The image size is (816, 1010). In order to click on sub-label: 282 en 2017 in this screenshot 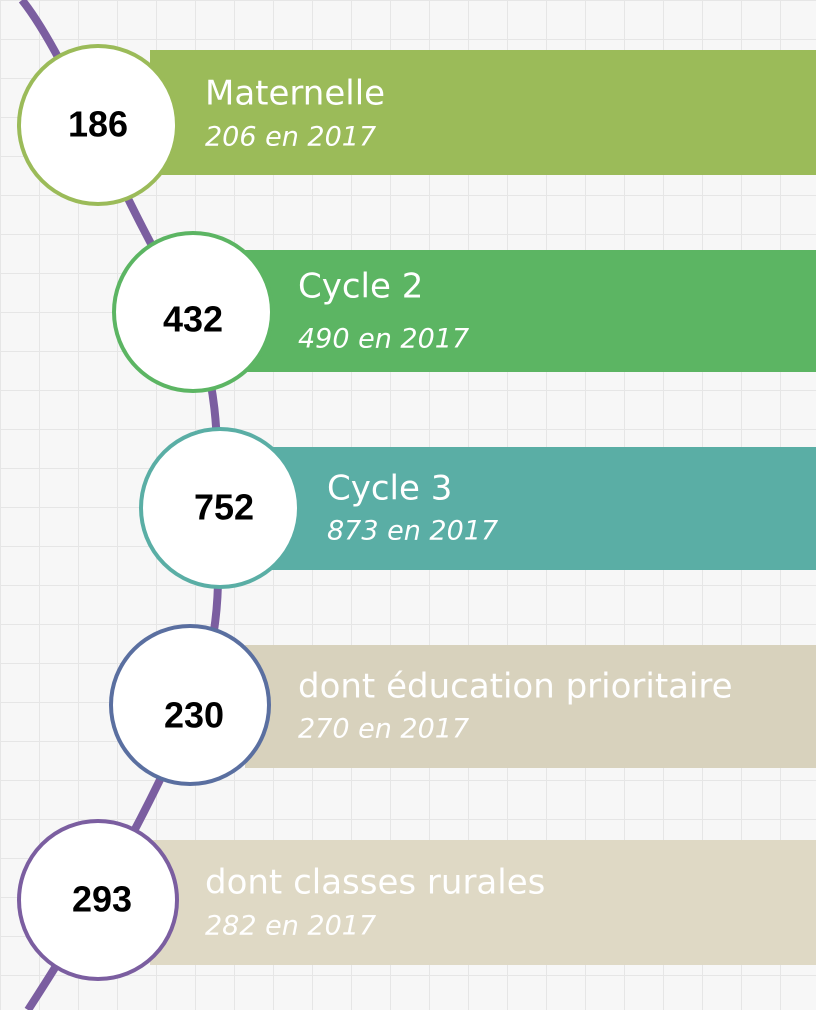, I will do `click(290, 926)`.